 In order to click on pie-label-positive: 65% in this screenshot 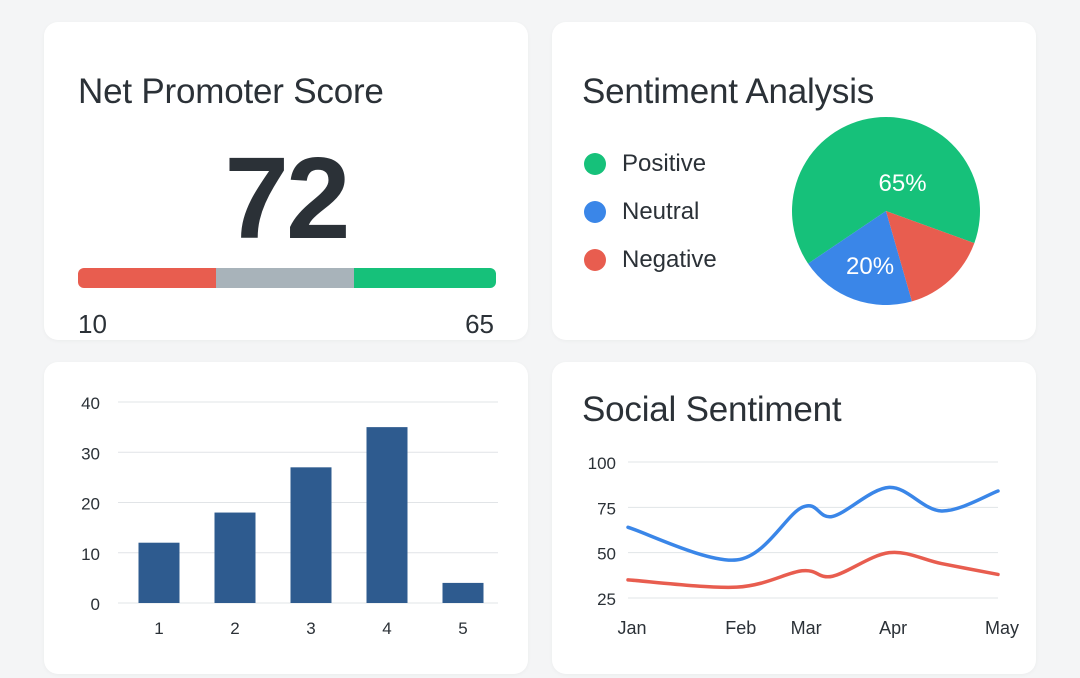, I will do `click(903, 183)`.